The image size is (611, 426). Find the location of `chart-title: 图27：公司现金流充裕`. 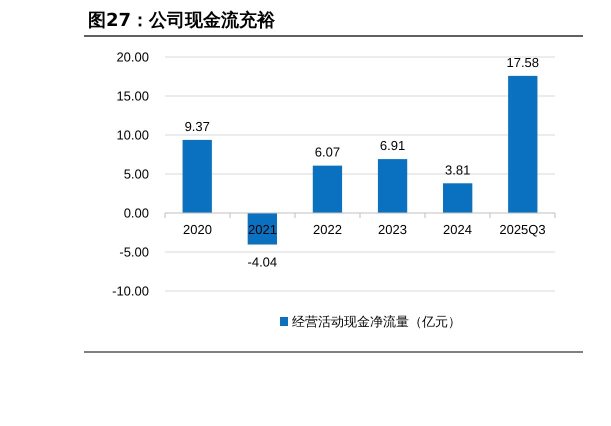

chart-title: 图27：公司现金流充裕 is located at coordinates (182, 20).